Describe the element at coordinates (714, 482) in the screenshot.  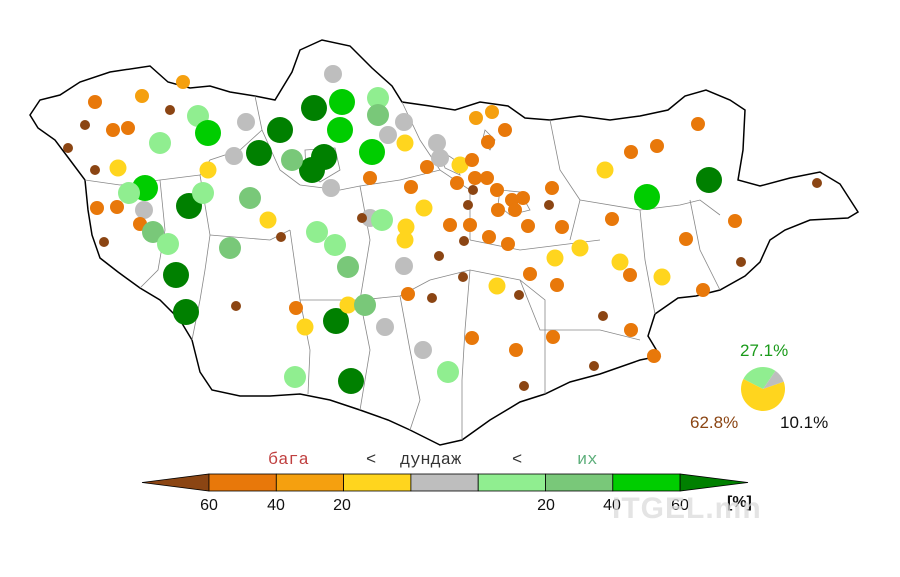
I see `colorbar-segment-much-above` at that location.